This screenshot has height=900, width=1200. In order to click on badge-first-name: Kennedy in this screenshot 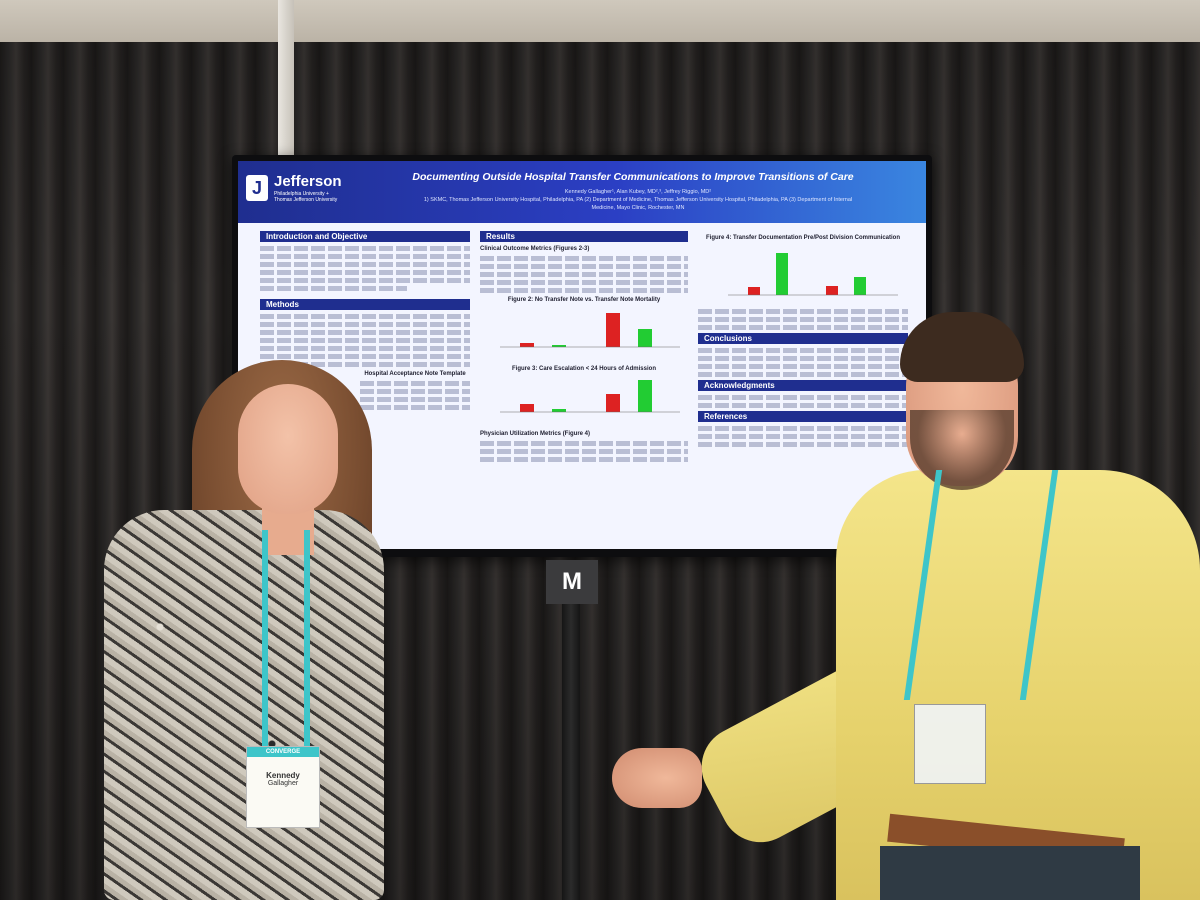, I will do `click(283, 775)`.